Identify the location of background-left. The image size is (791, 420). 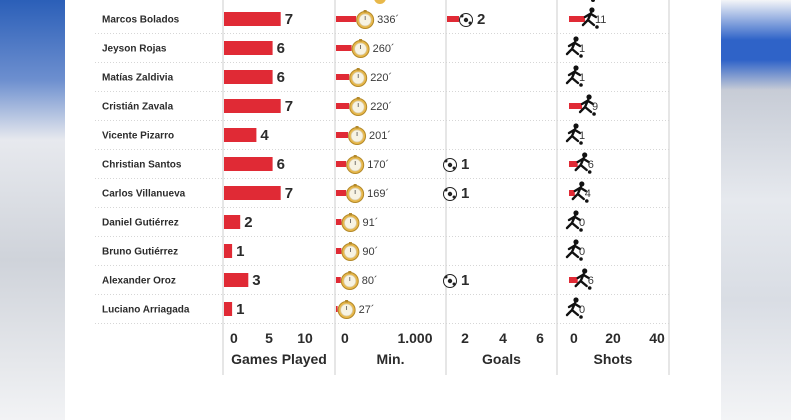
(32, 210).